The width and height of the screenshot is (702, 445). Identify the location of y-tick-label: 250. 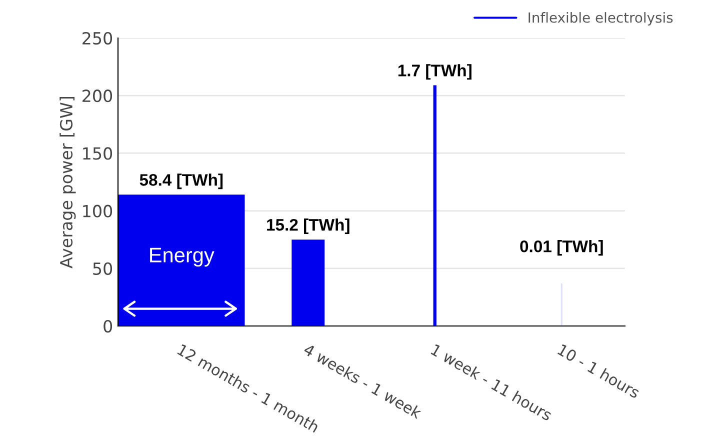
(97, 38).